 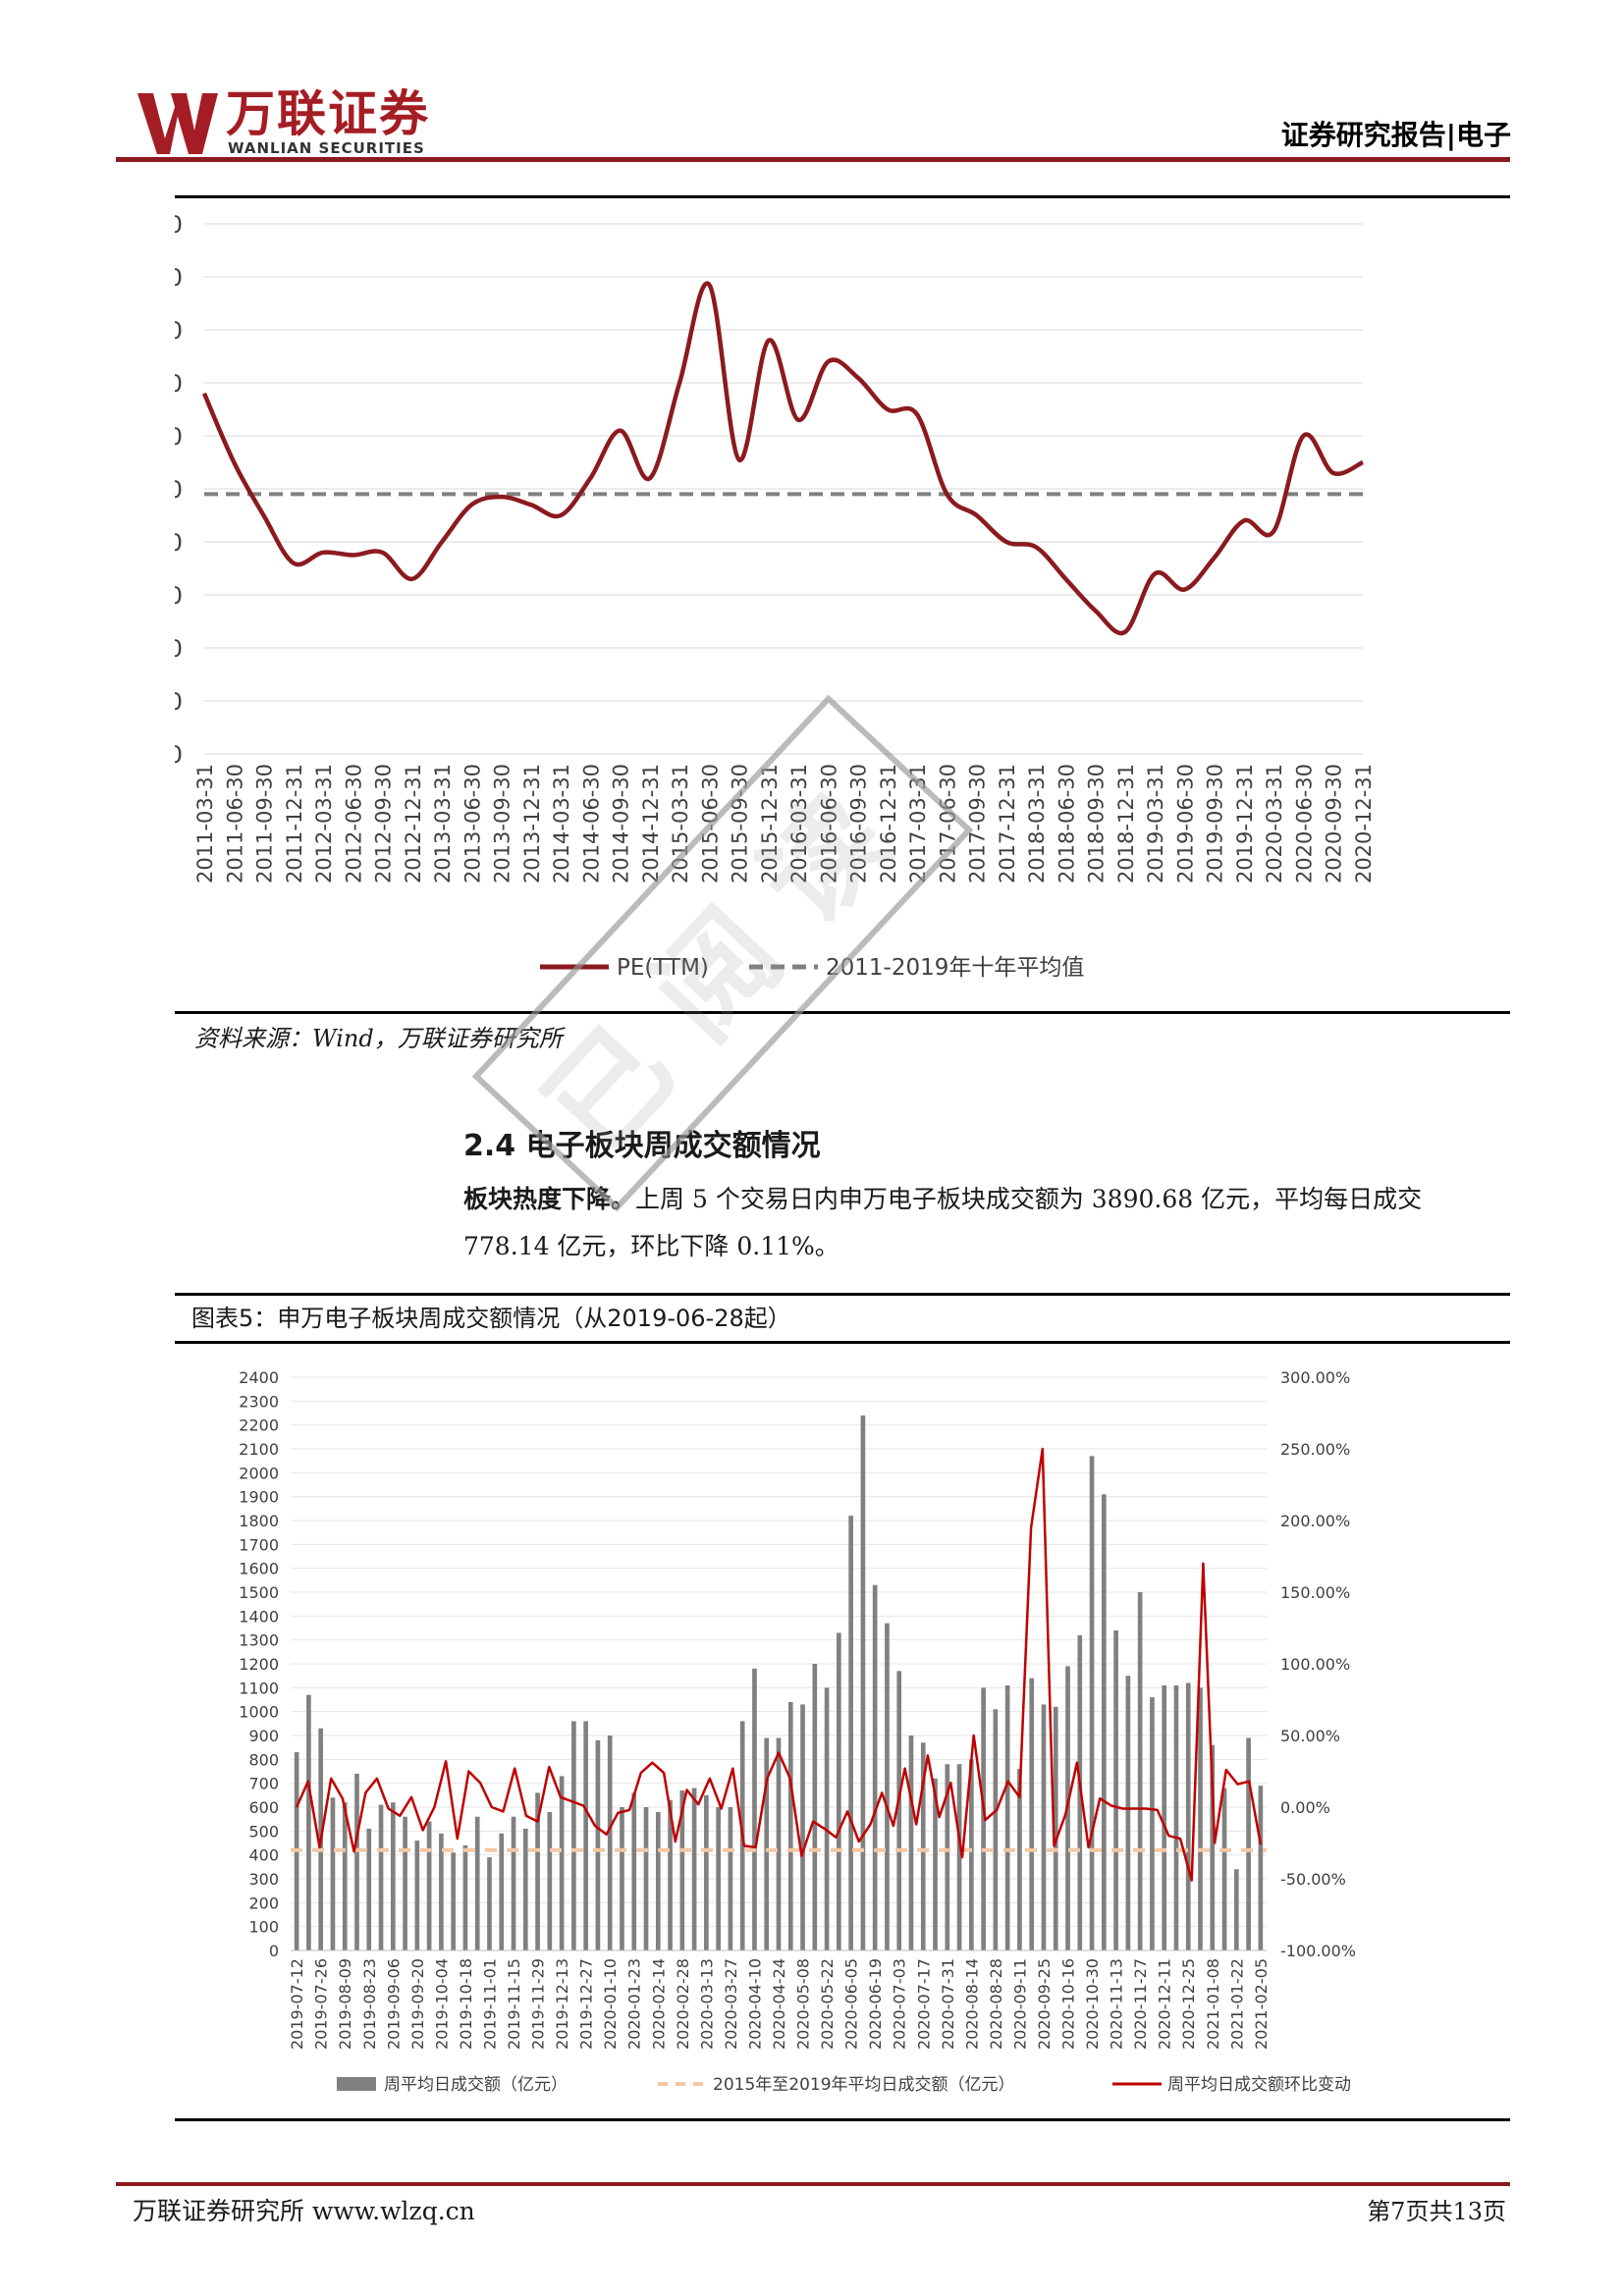 What do you see at coordinates (1155, 823) in the screenshot?
I see `x-tick-label: 2019-03-31` at bounding box center [1155, 823].